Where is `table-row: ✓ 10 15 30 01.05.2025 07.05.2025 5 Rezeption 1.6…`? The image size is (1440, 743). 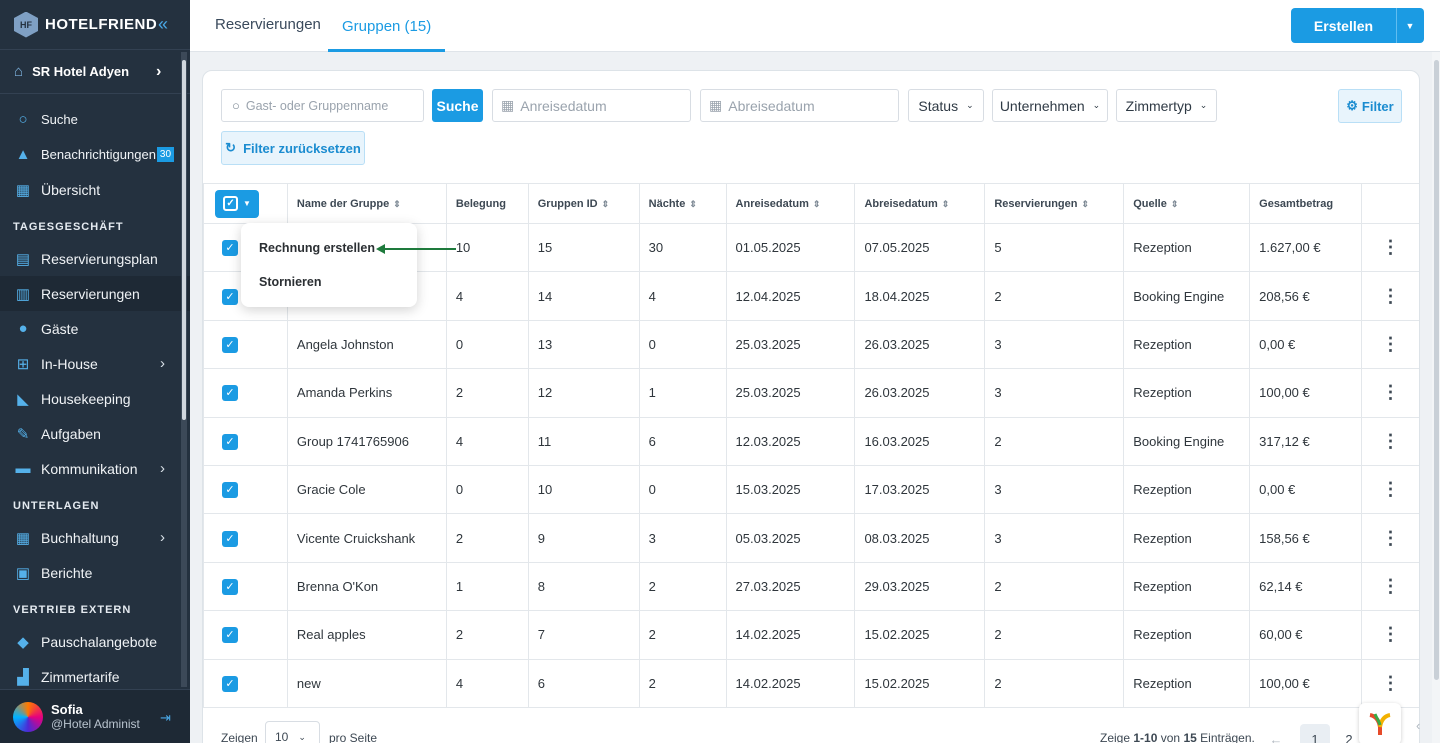
table-row: ✓ 10 15 30 01.05.2025 07.05.2025 5 Rezeption 1.6… is located at coordinates (811, 247).